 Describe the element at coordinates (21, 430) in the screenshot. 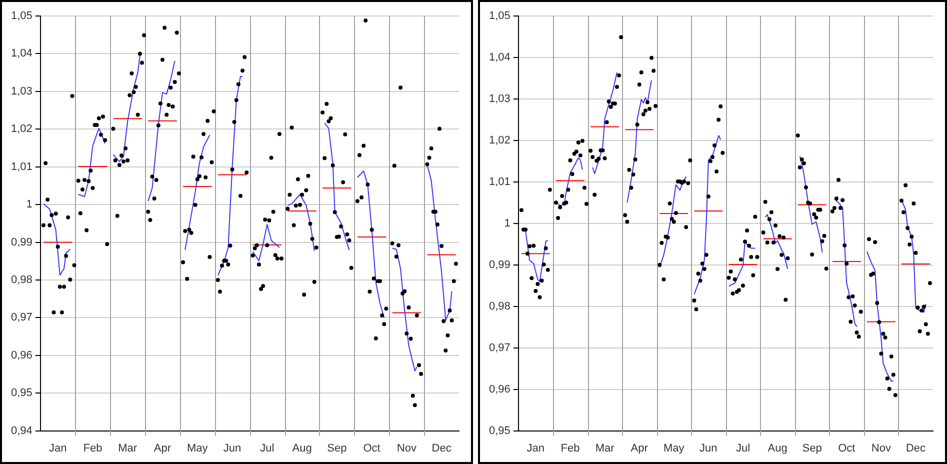

I see `y-tick-label: 0,94` at that location.